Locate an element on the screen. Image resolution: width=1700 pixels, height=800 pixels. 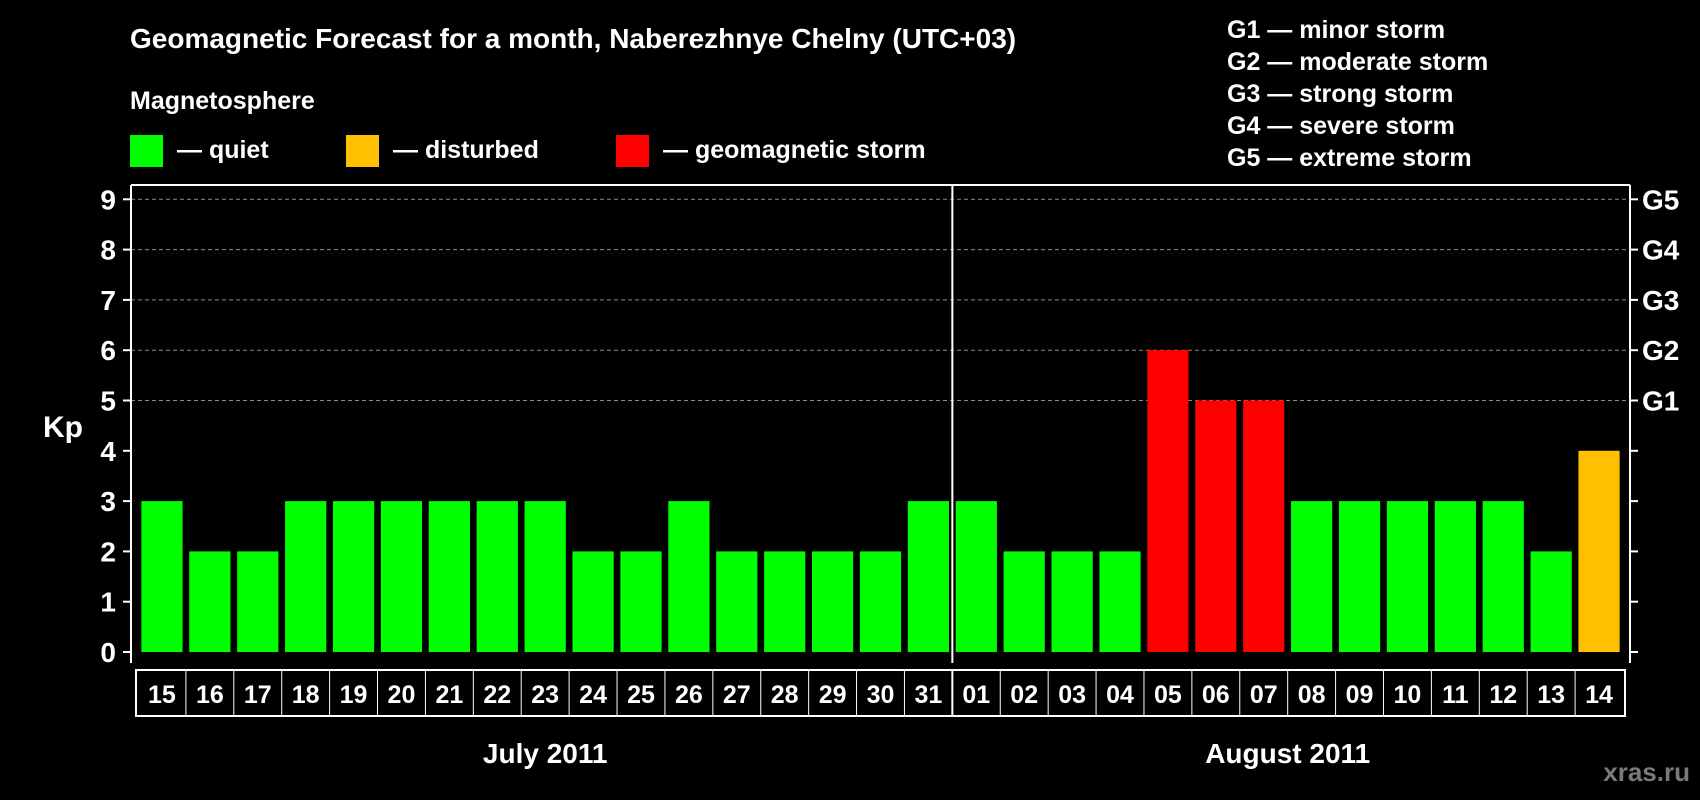
x-tick-label: 14 is located at coordinates (1599, 695).